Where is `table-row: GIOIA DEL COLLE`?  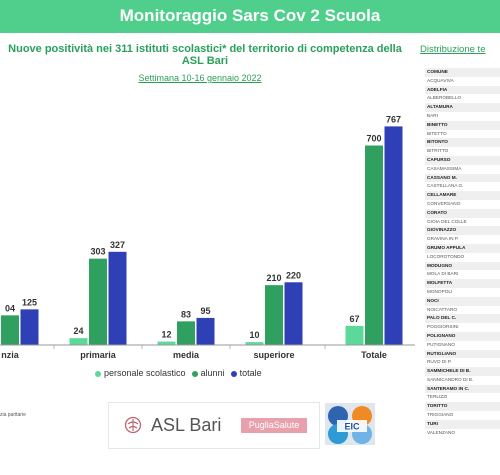 table-row: GIOIA DEL COLLE is located at coordinates (447, 221).